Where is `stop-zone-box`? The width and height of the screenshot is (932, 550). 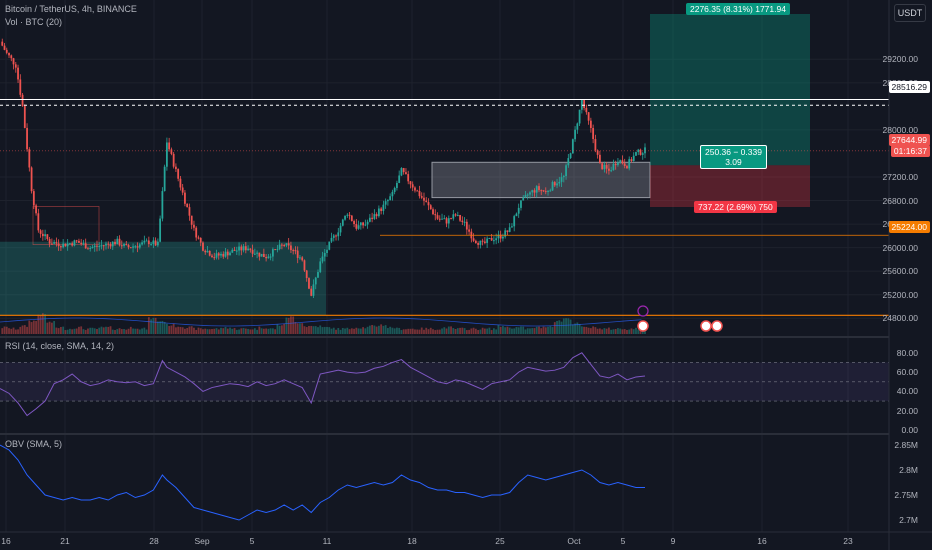 stop-zone-box is located at coordinates (730, 186).